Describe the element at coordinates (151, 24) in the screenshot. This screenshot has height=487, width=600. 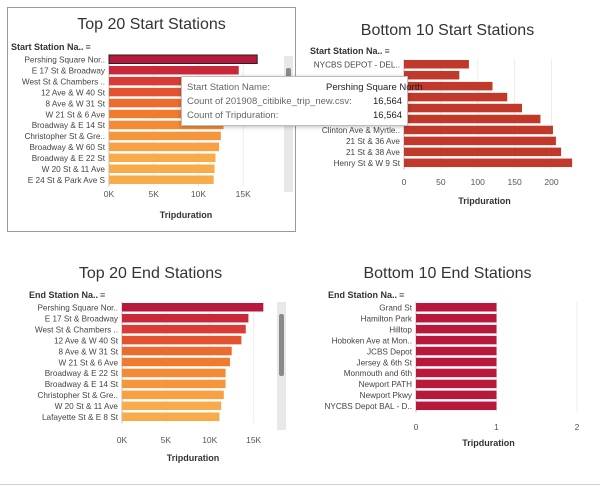
I see `panel-title: Top 20 Start Stations` at that location.